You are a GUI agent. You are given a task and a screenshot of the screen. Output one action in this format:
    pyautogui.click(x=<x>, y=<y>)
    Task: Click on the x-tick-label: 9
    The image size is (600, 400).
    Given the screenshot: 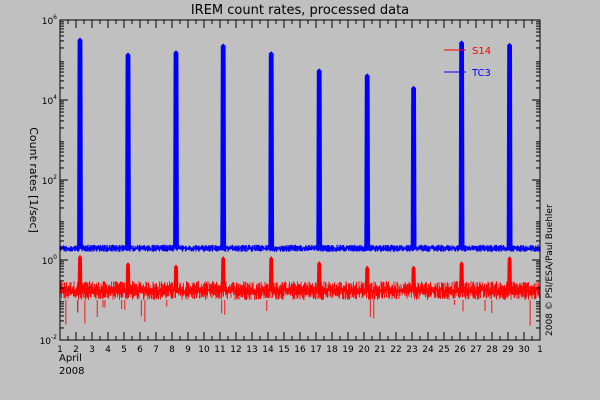 What is the action you would take?
    pyautogui.click(x=188, y=350)
    